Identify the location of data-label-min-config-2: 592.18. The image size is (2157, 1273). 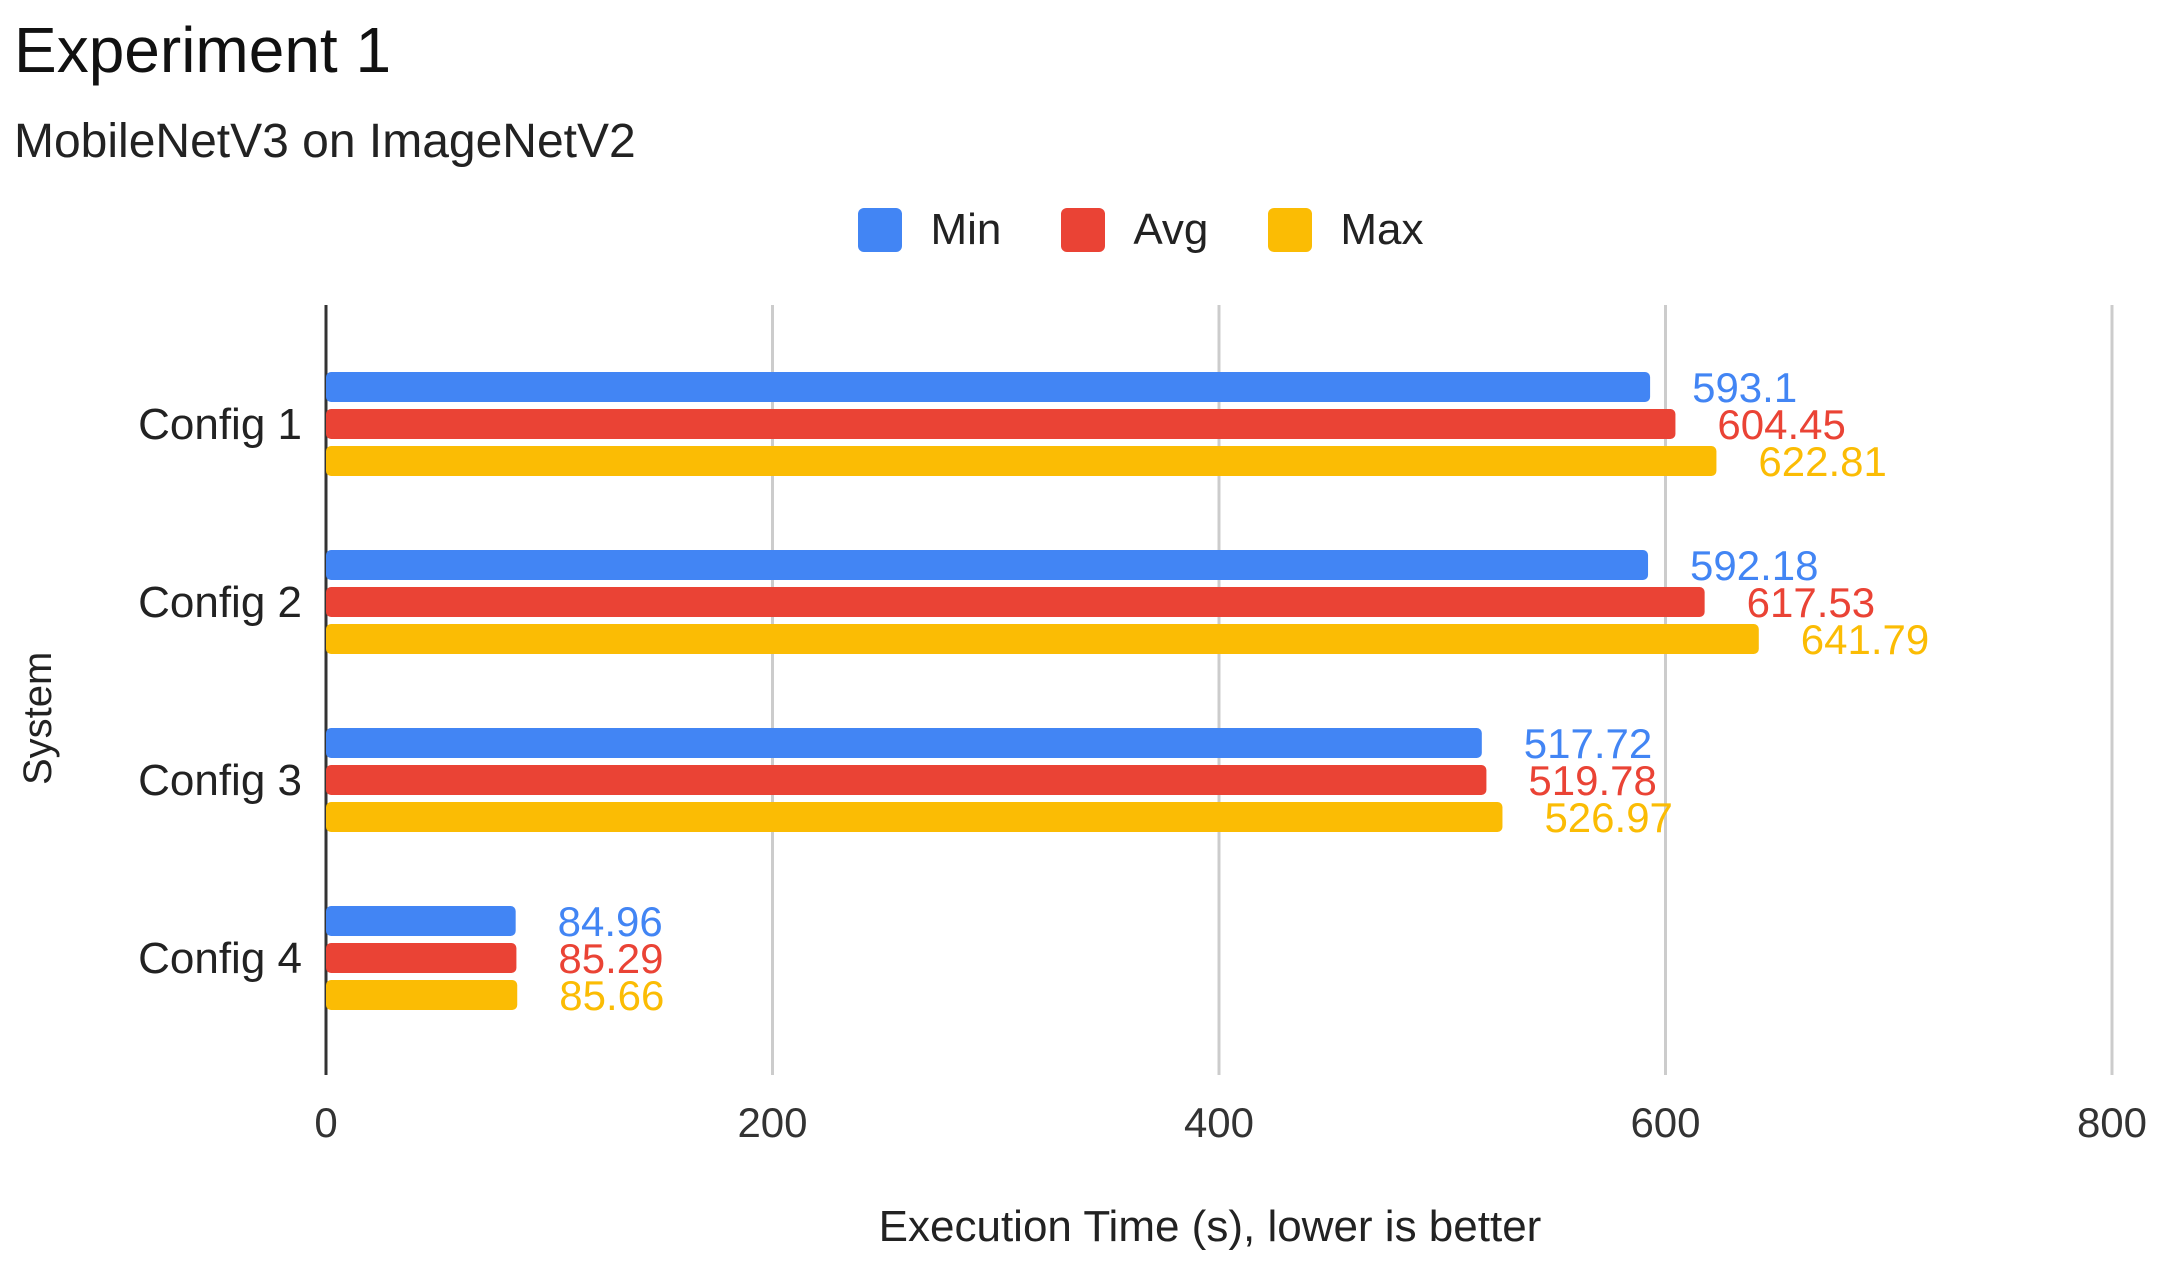
(1754, 565).